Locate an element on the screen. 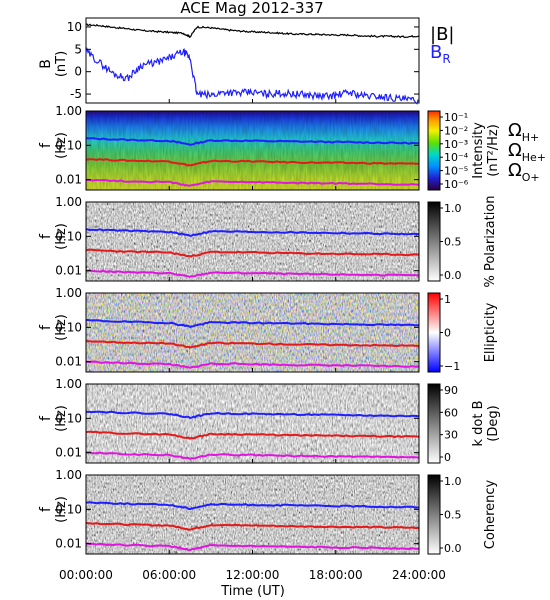 The image size is (550, 600). kdotb-background is located at coordinates (252, 423).